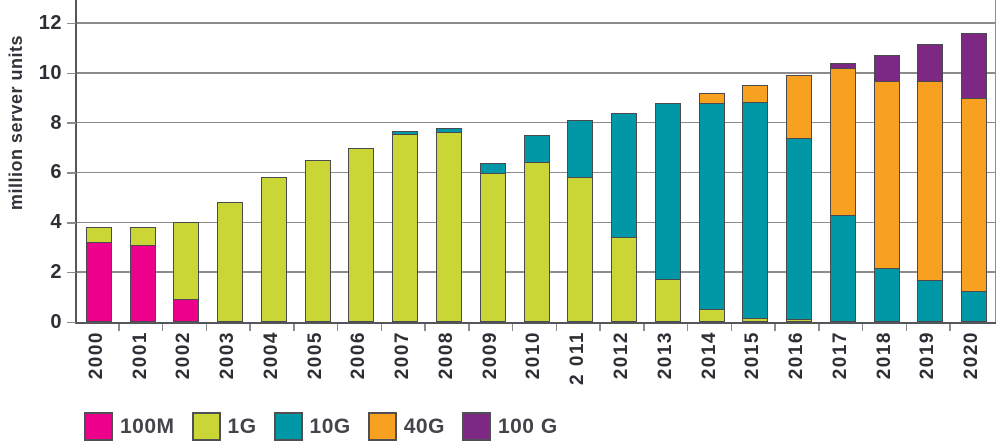 The image size is (1000, 444). Describe the element at coordinates (56, 222) in the screenshot. I see `y-tick-label: 4` at that location.